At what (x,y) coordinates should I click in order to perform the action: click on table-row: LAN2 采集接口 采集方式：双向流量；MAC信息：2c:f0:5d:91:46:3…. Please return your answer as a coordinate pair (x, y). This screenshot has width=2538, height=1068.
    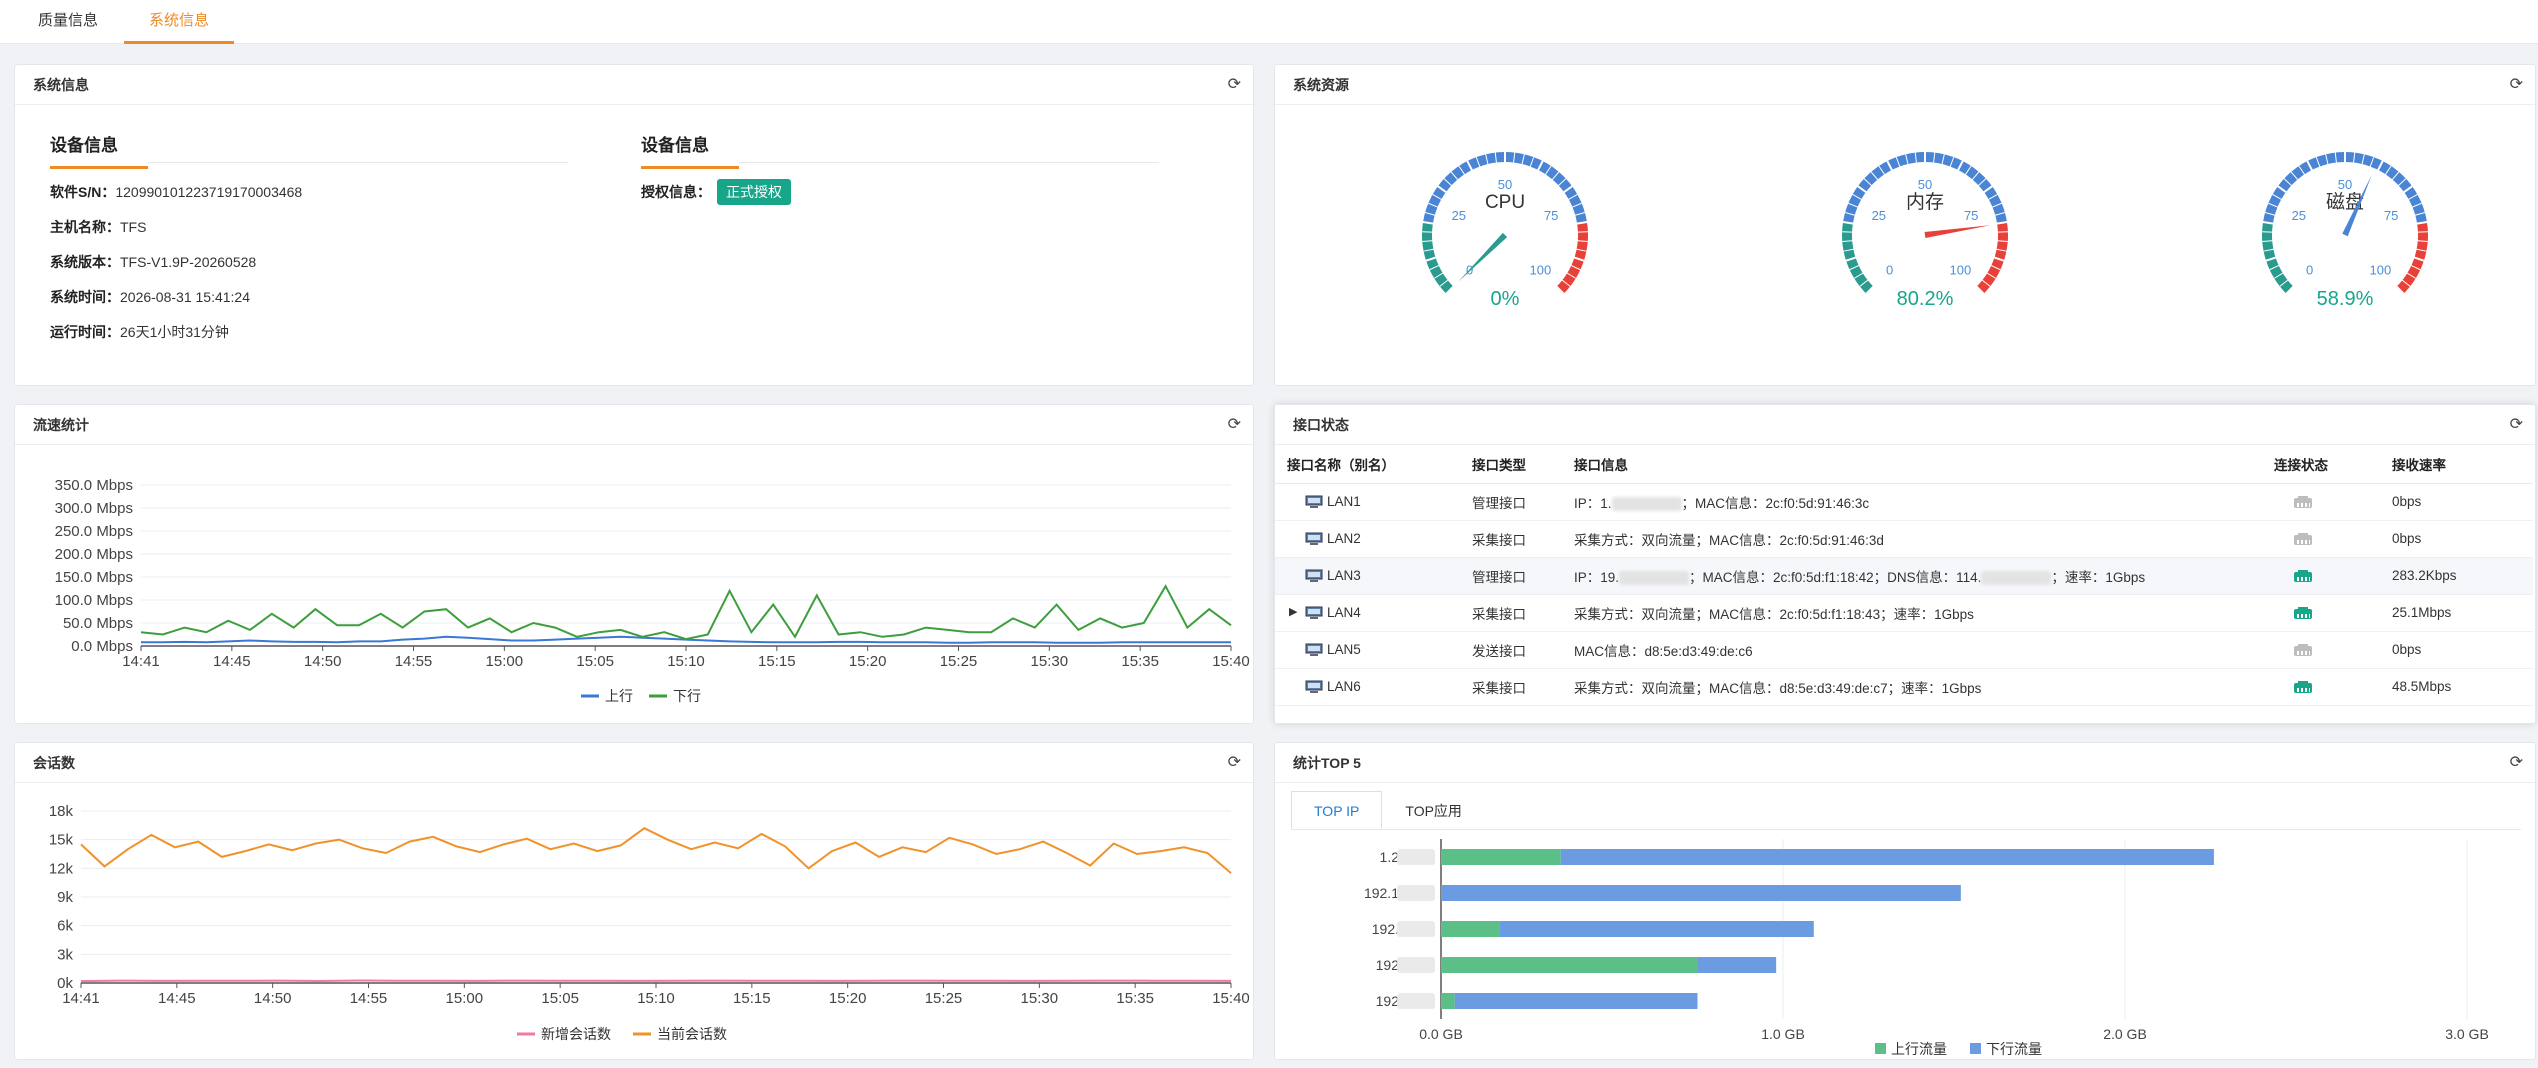
    Looking at the image, I should click on (1904, 539).